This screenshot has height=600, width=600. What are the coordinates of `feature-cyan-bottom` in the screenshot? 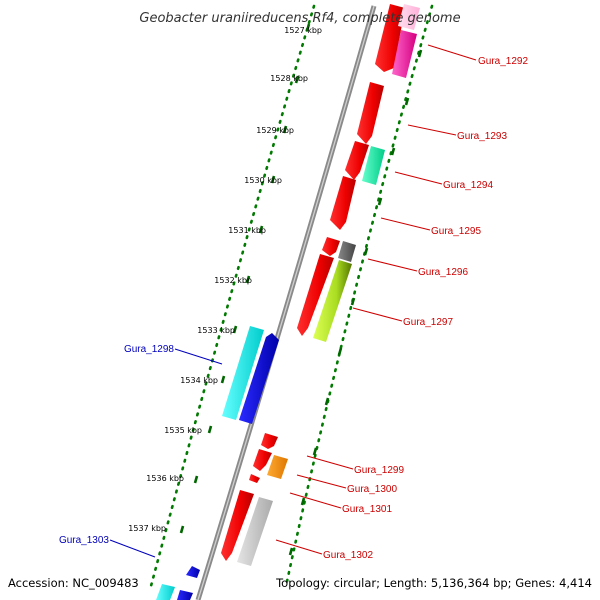 It's located at (165, 592).